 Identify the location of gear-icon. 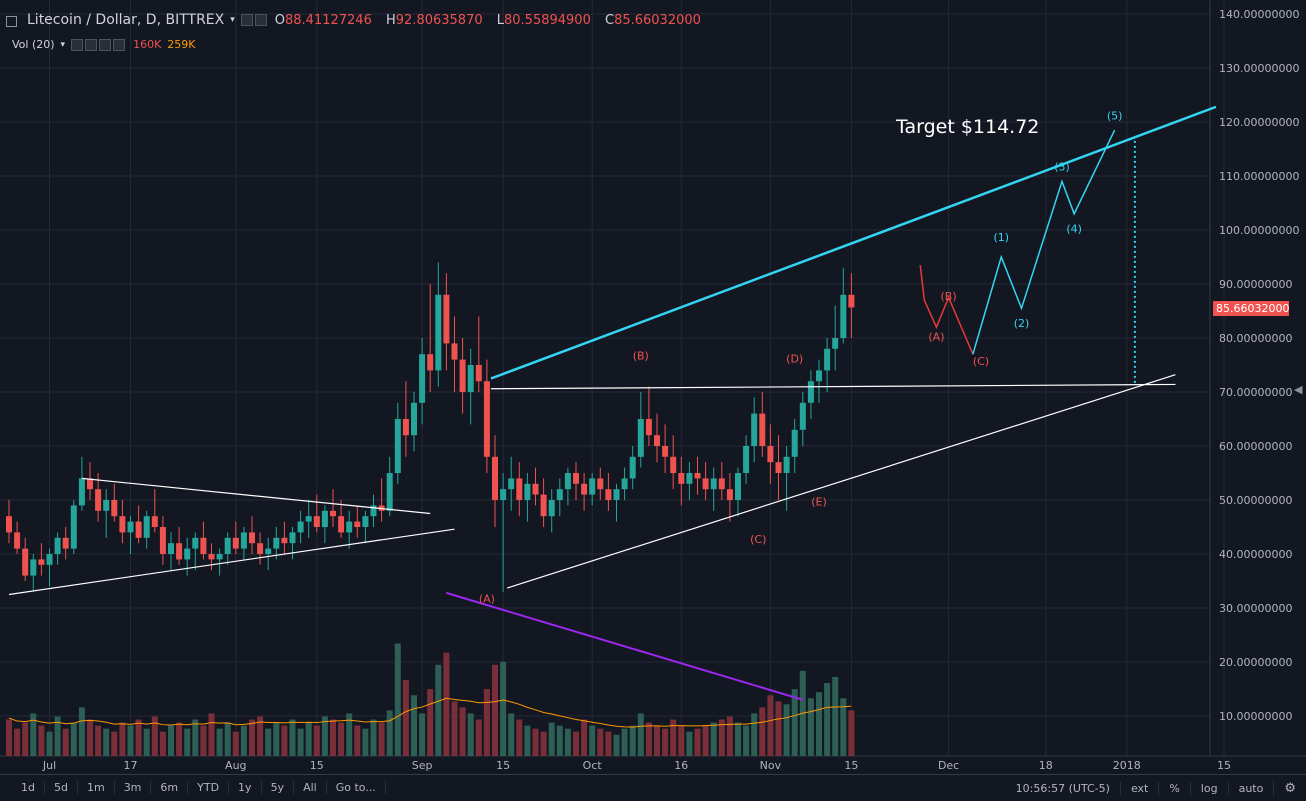
(91, 45).